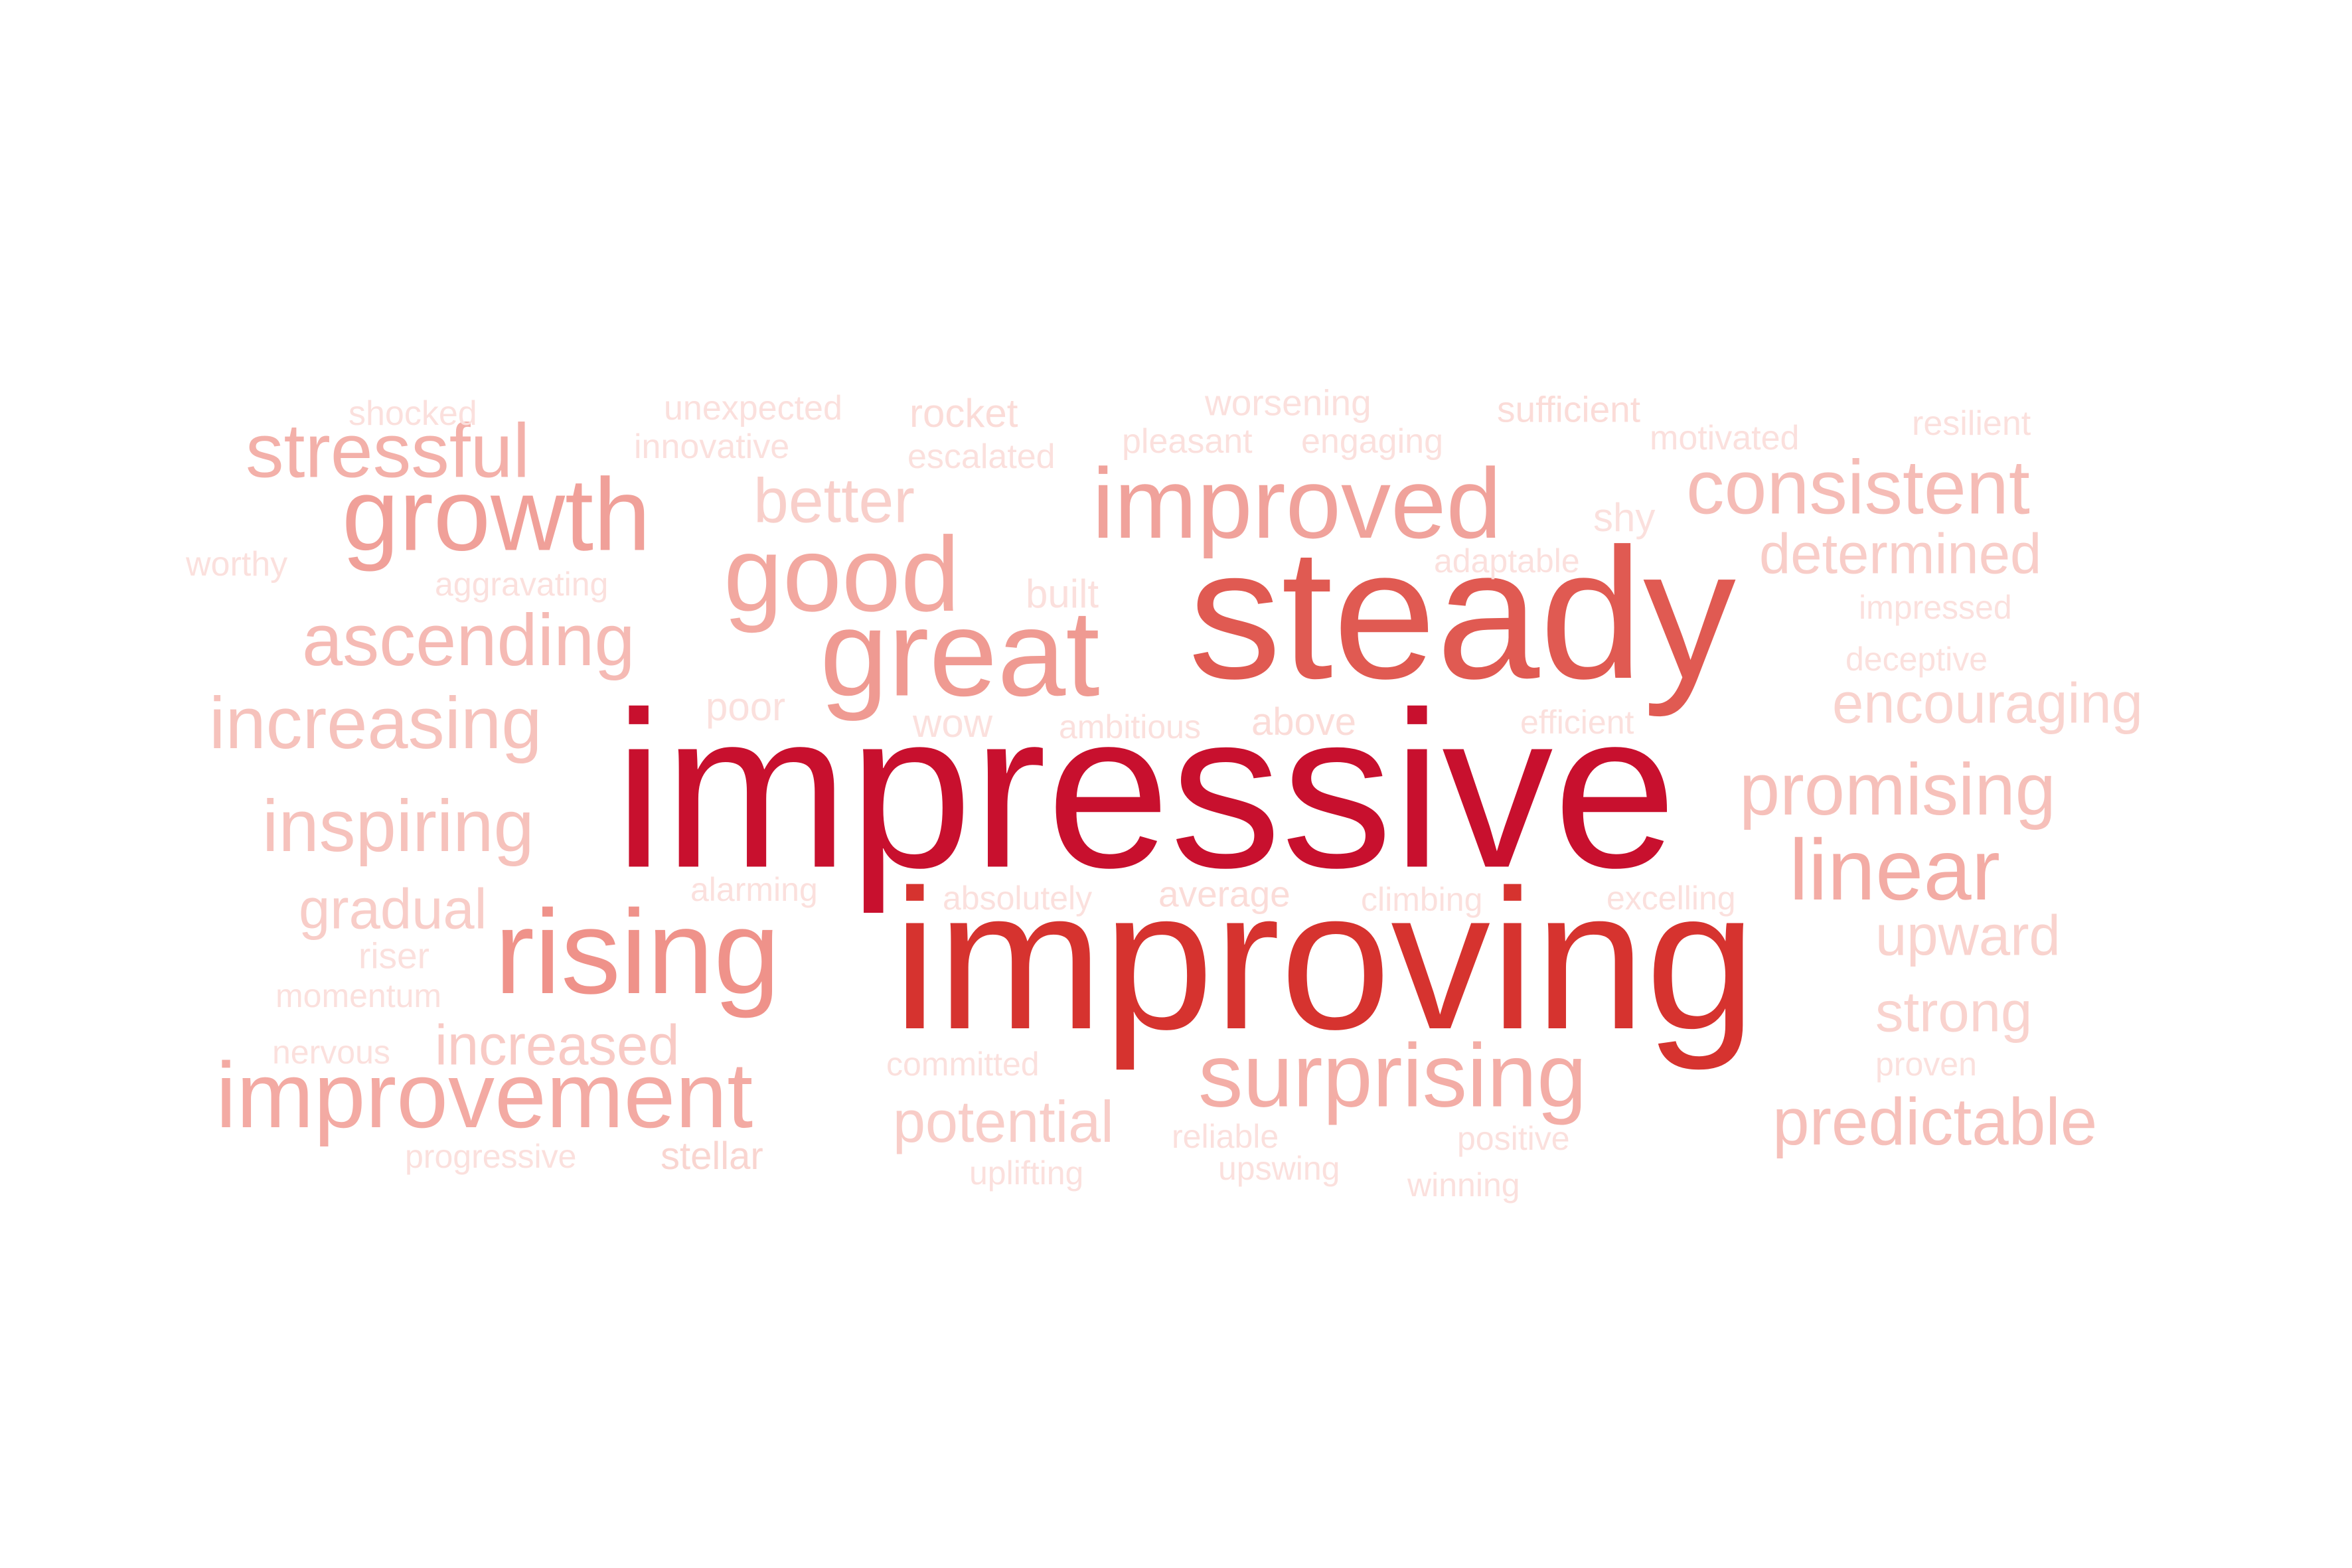 This screenshot has height=1568, width=2352. I want to click on word-positive: positive, so click(1514, 1139).